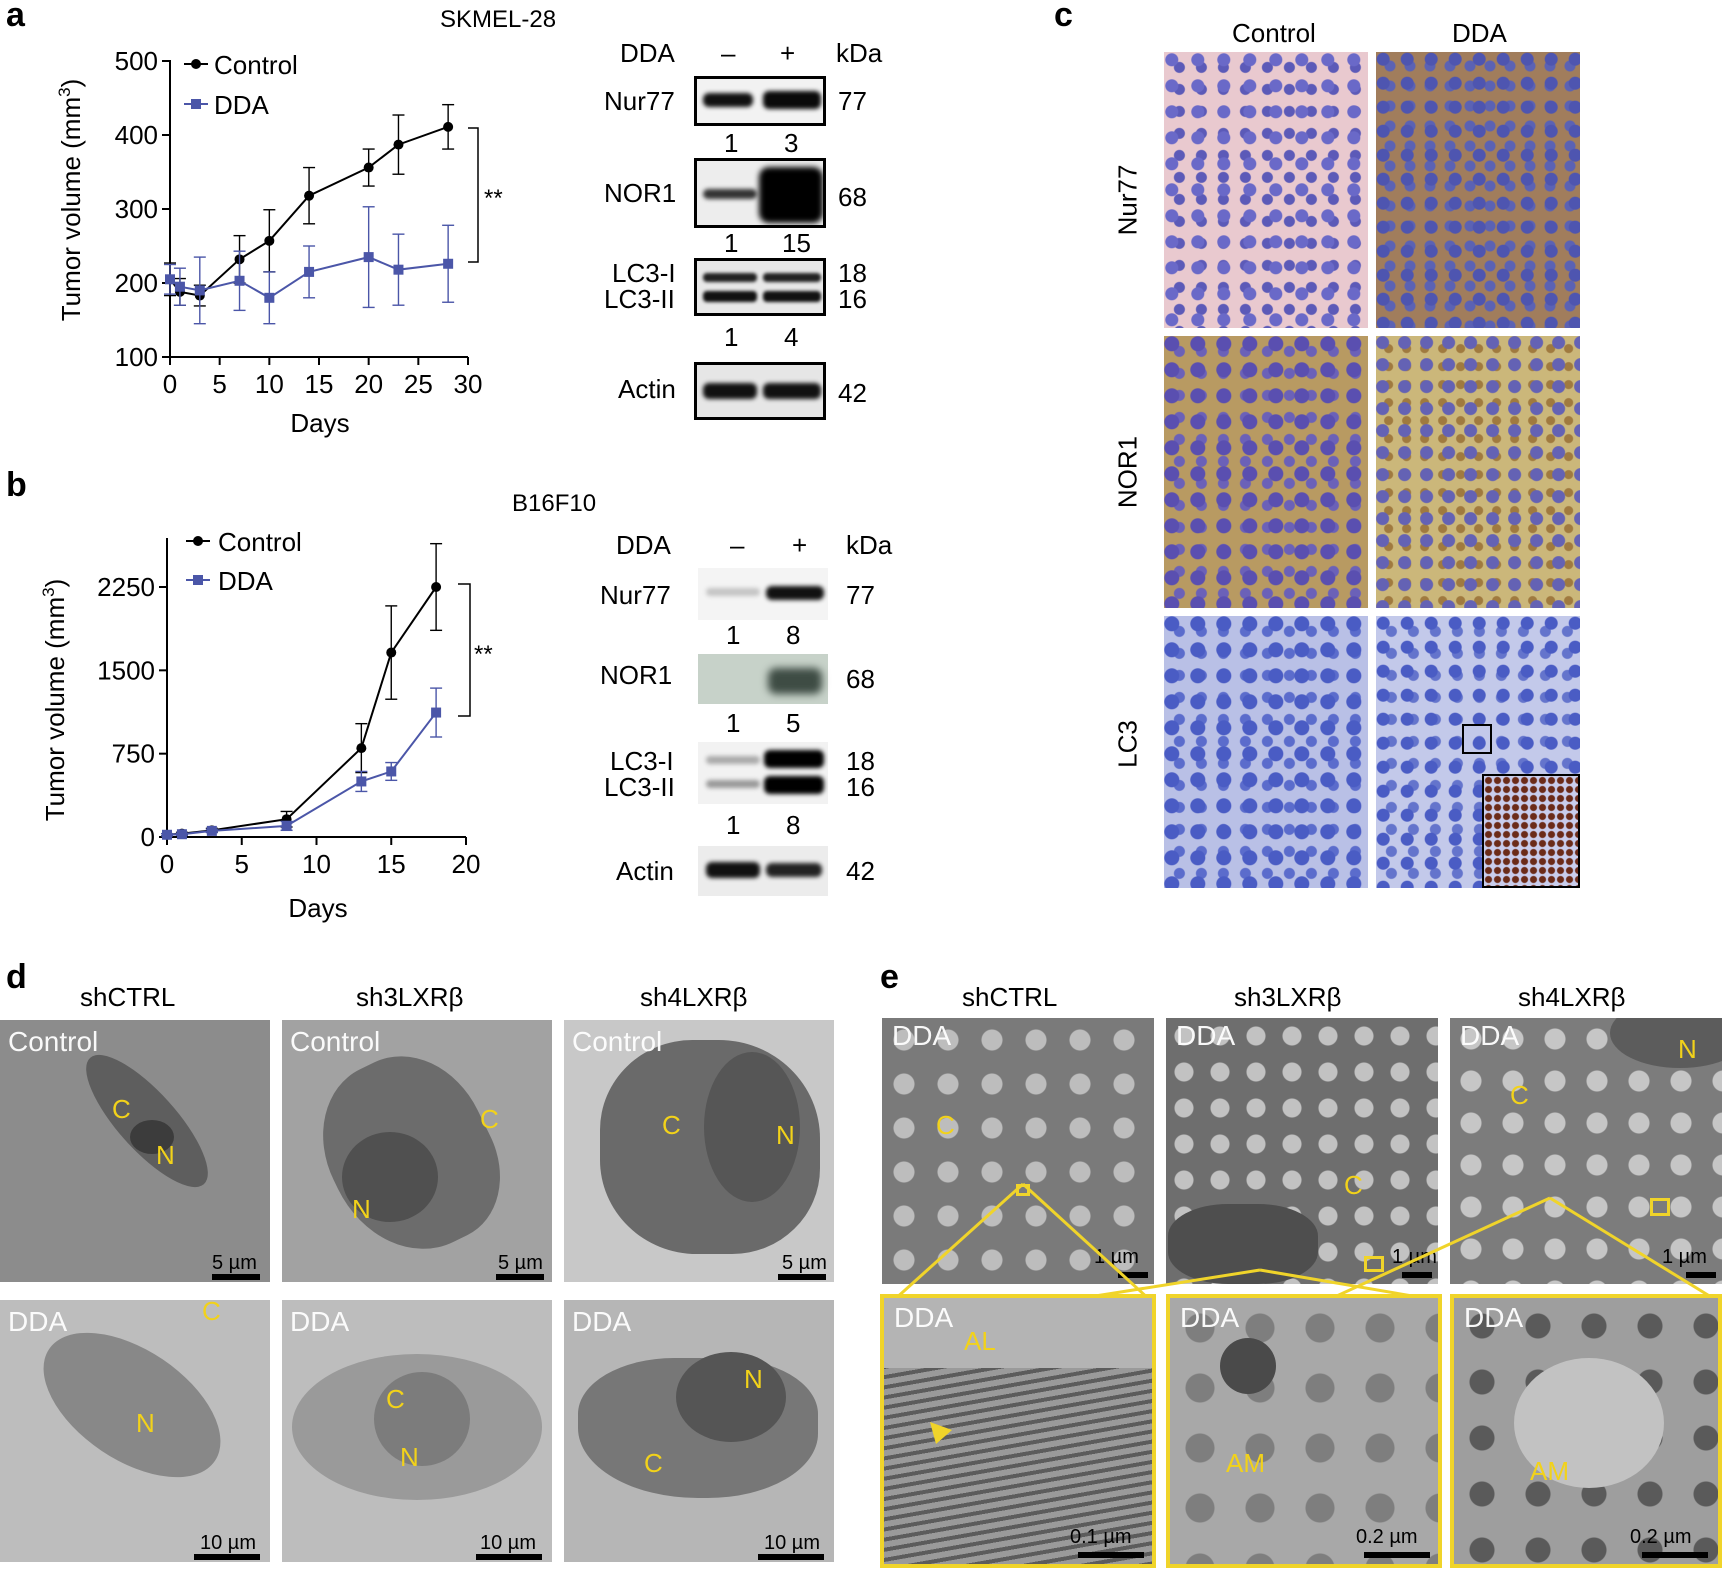 The image size is (1722, 1570). Describe the element at coordinates (760, 287) in the screenshot. I see `blot-a-lc3-image` at that location.